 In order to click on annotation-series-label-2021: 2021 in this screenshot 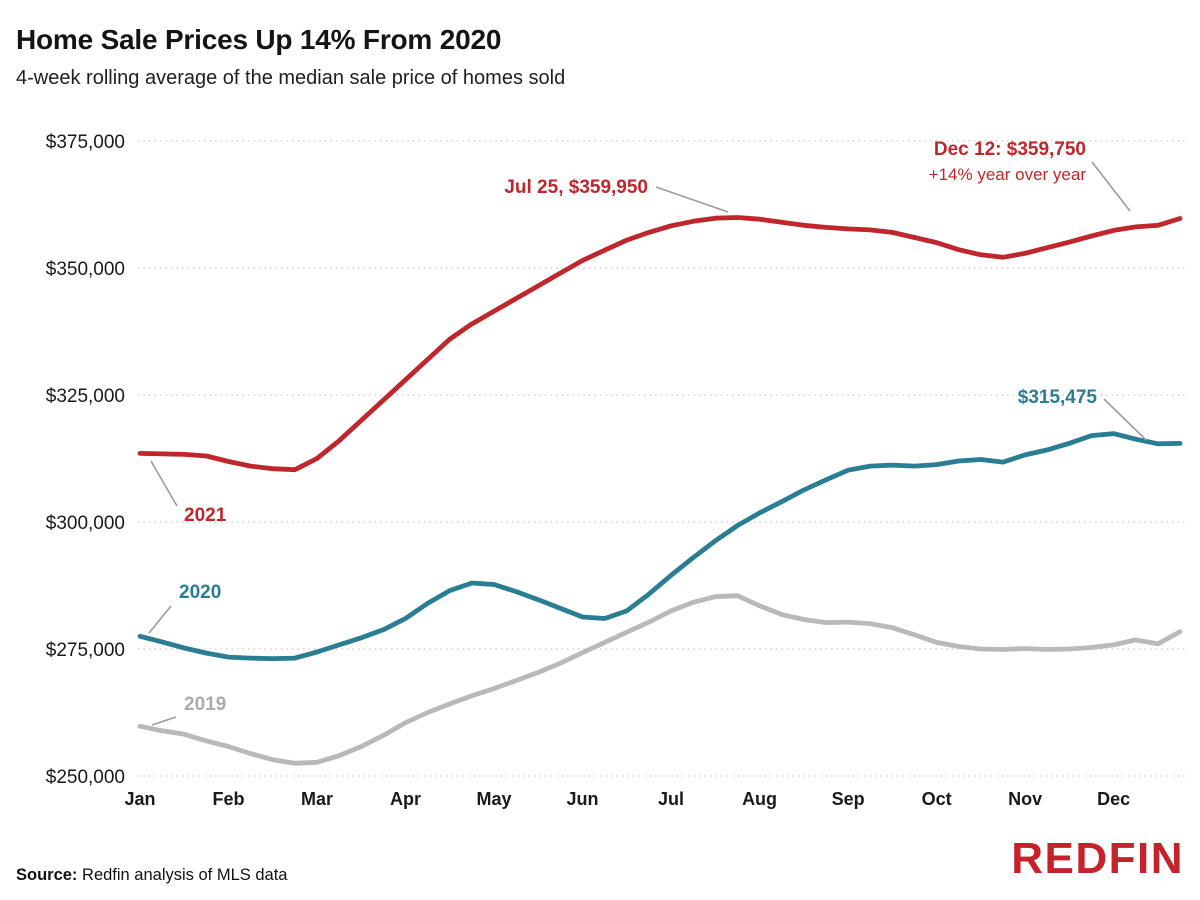, I will do `click(205, 515)`.